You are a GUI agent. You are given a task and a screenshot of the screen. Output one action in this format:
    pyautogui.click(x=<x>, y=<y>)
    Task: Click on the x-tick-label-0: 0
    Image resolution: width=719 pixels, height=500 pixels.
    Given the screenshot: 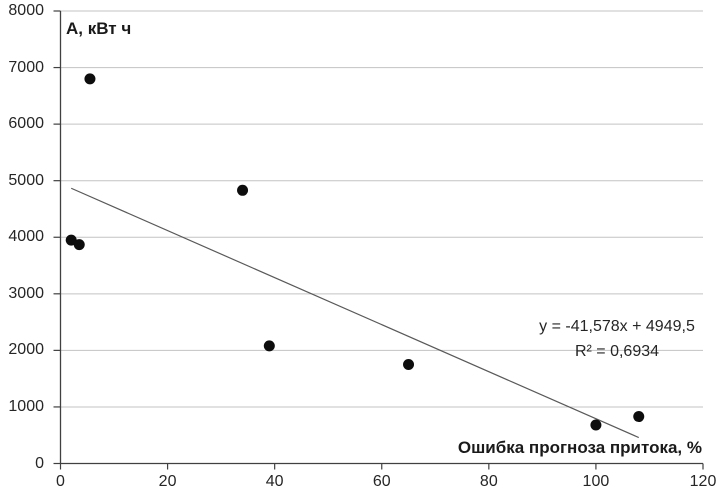 What is the action you would take?
    pyautogui.click(x=60, y=481)
    